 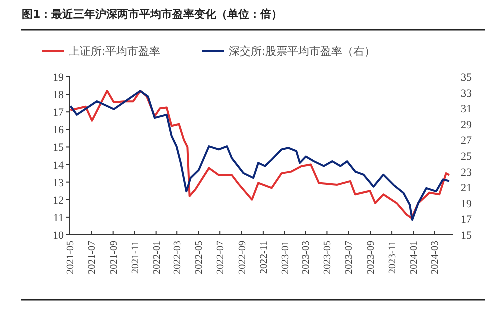 I want to click on x-tick-label: 2022-05, so click(x=200, y=257).